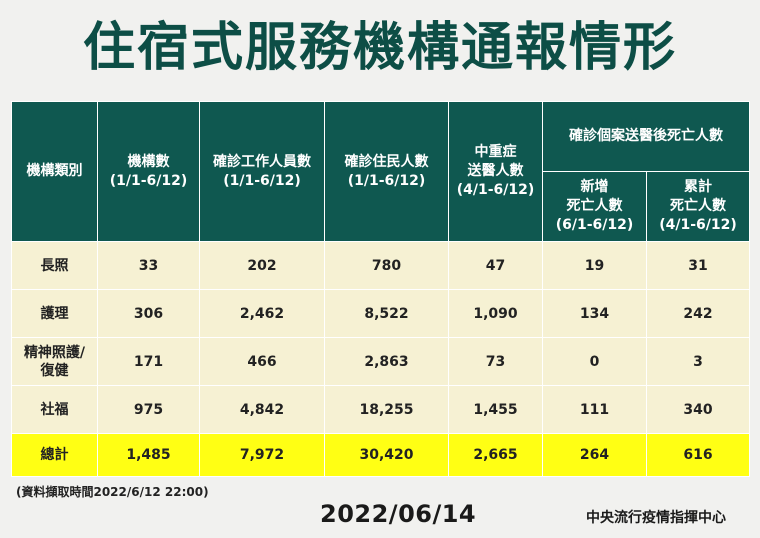  What do you see at coordinates (398, 514) in the screenshot?
I see `report-date: 2022/06/14` at bounding box center [398, 514].